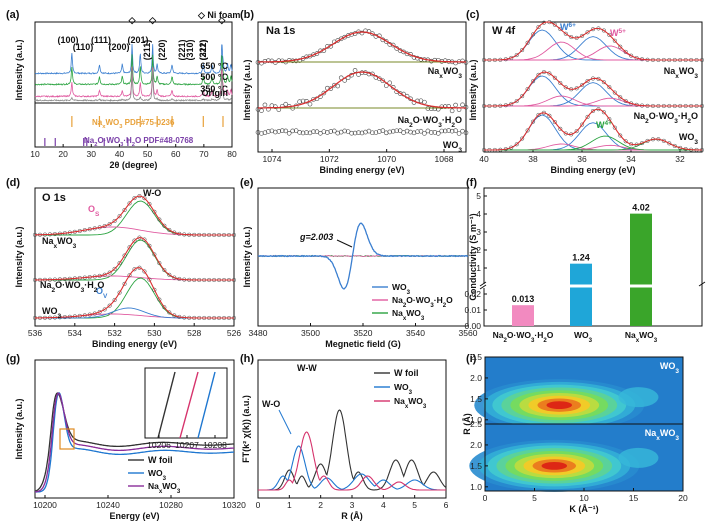 The width and height of the screenshot is (711, 527). Describe the element at coordinates (554, 465) in the screenshot. I see `heatmap-contour` at that location.